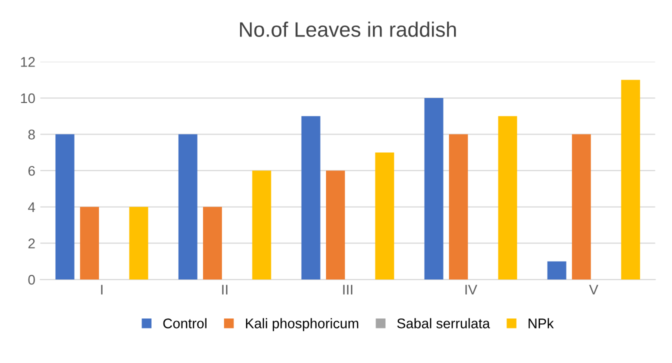  What do you see at coordinates (101, 289) in the screenshot?
I see `x-tick-label: I` at bounding box center [101, 289].